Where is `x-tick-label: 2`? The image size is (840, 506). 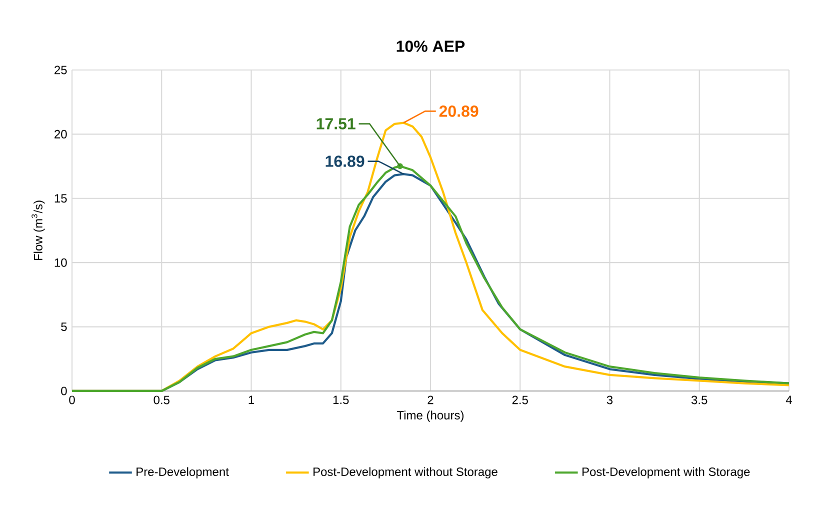 x-tick-label: 2 is located at coordinates (431, 400).